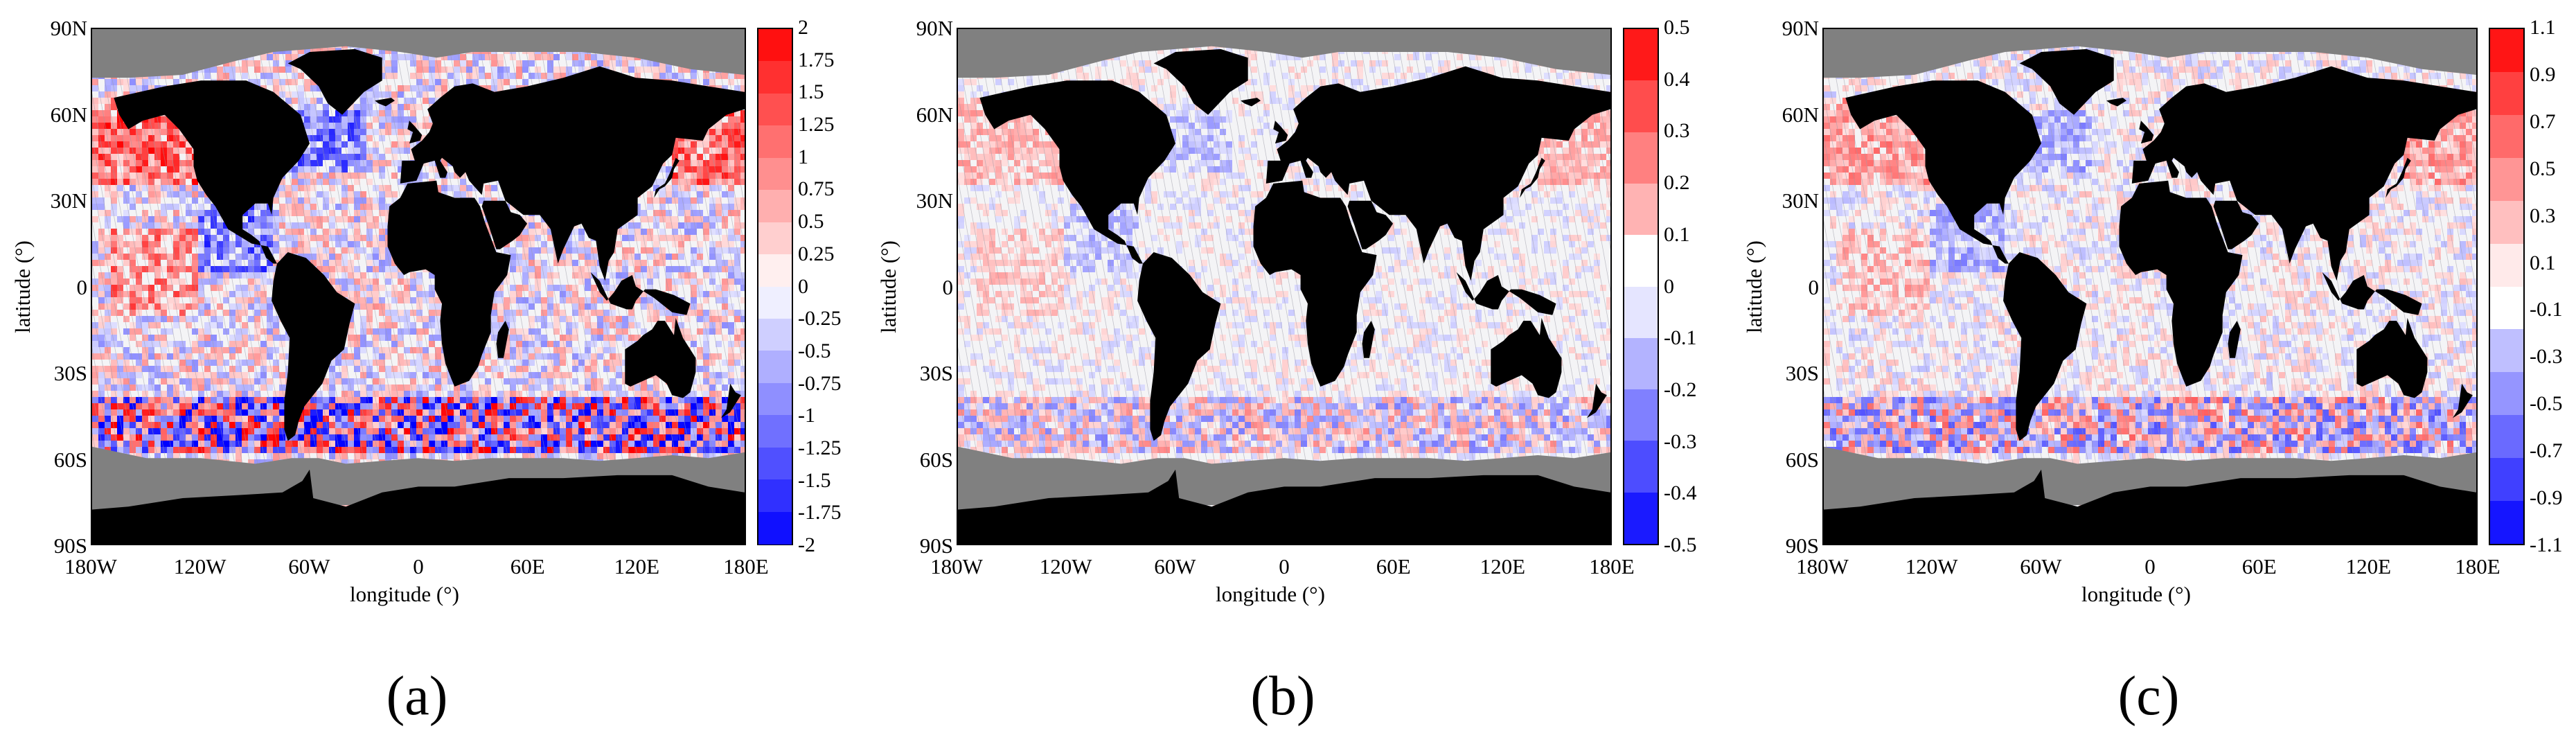 The width and height of the screenshot is (2576, 742). What do you see at coordinates (2546, 404) in the screenshot?
I see `colorbar-tick-label: -0.5` at bounding box center [2546, 404].